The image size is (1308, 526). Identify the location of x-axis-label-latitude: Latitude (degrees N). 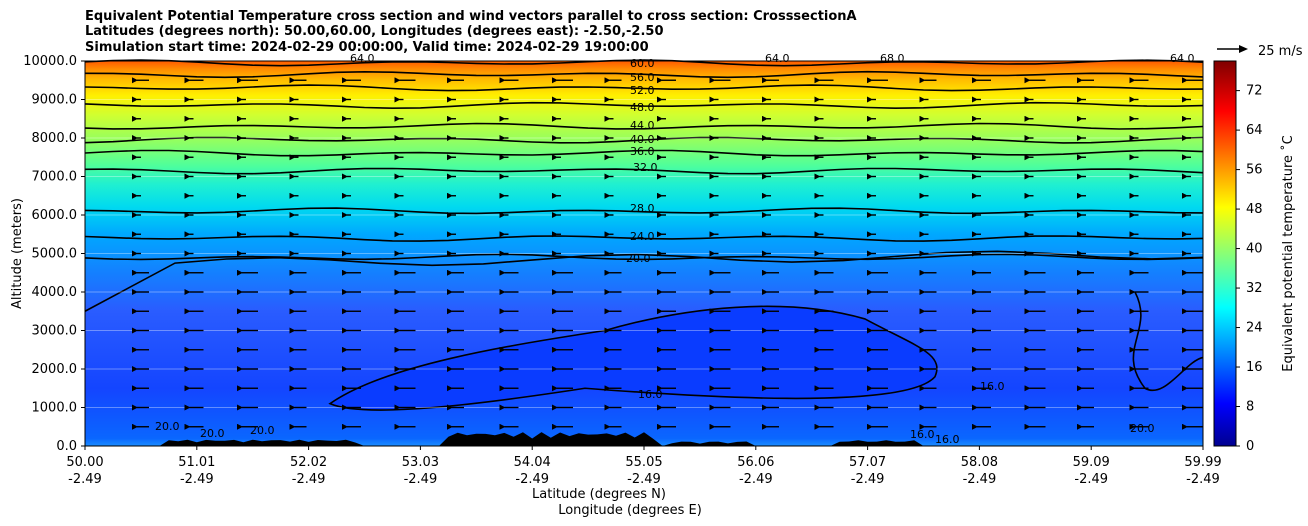
(599, 494).